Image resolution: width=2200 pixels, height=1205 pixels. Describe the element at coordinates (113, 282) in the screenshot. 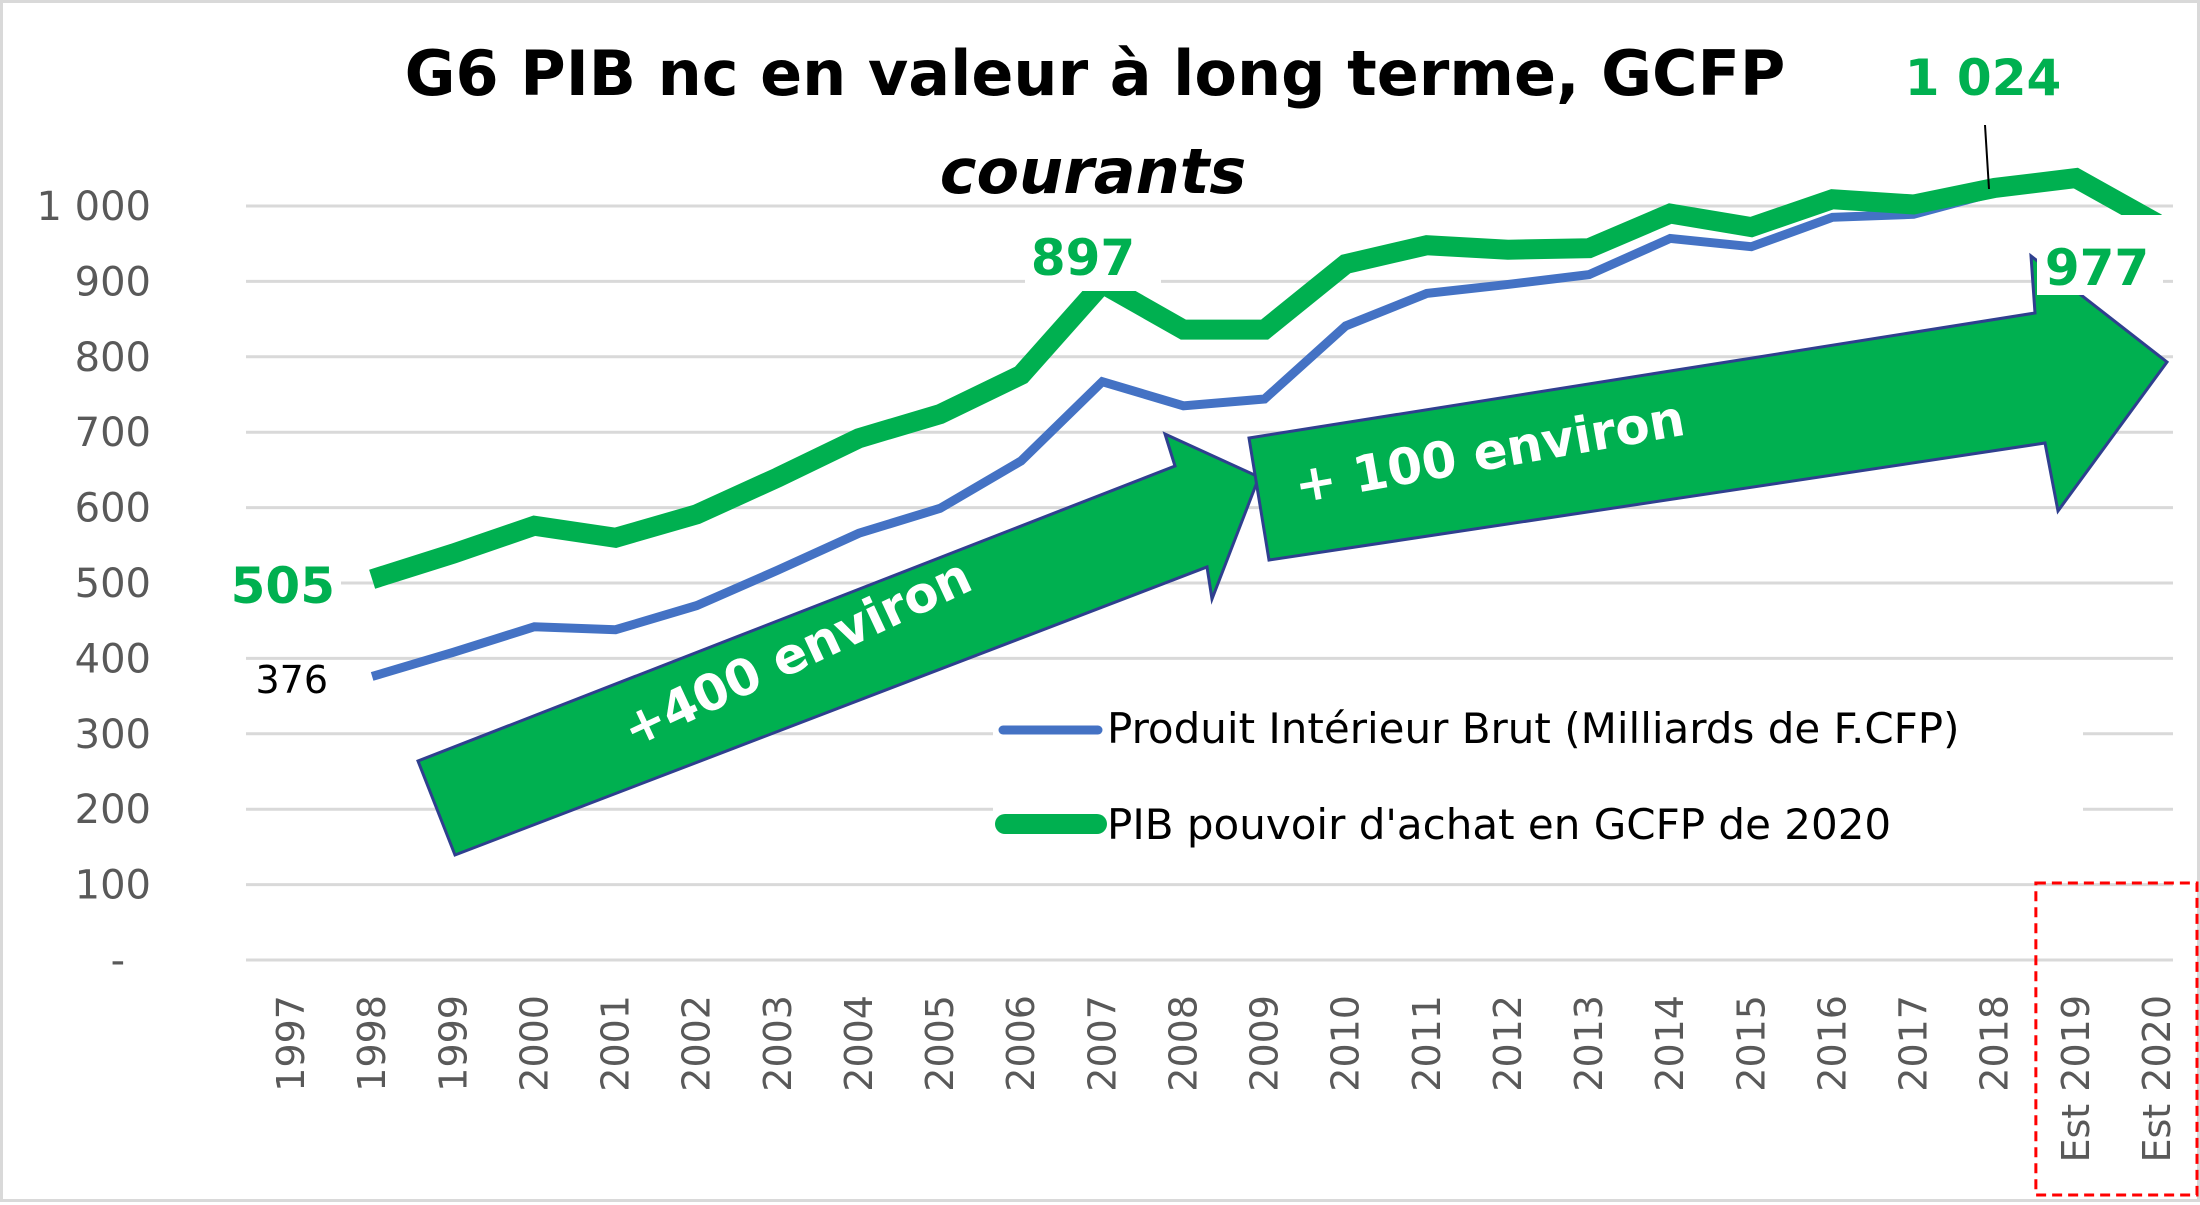

I see `y-tick-label: 900` at that location.